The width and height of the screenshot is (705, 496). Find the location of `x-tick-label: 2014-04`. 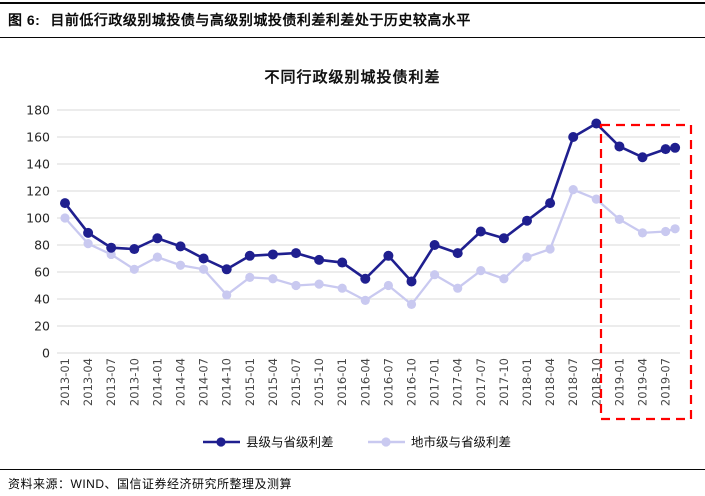

x-tick-label: 2014-04 is located at coordinates (181, 382).